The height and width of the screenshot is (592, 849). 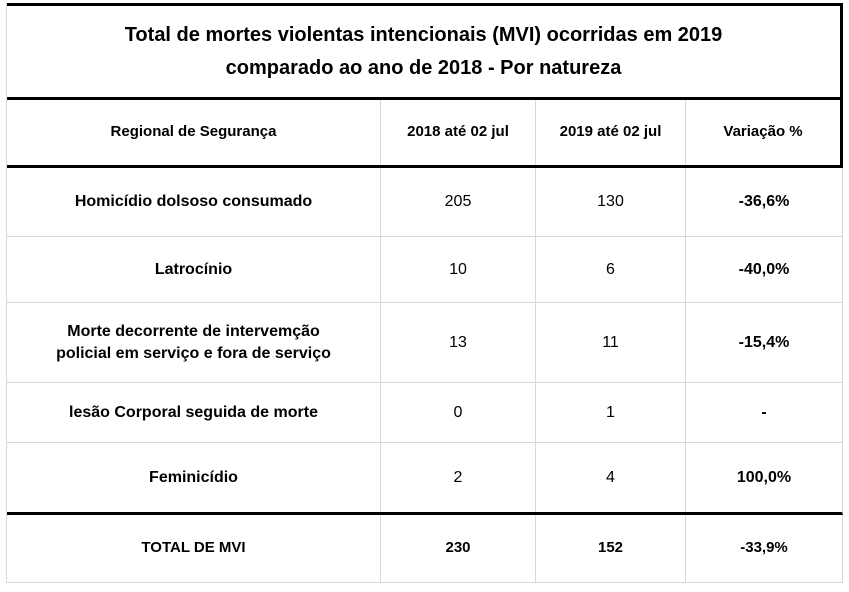 What do you see at coordinates (458, 342) in the screenshot?
I see `value-2018: 13` at bounding box center [458, 342].